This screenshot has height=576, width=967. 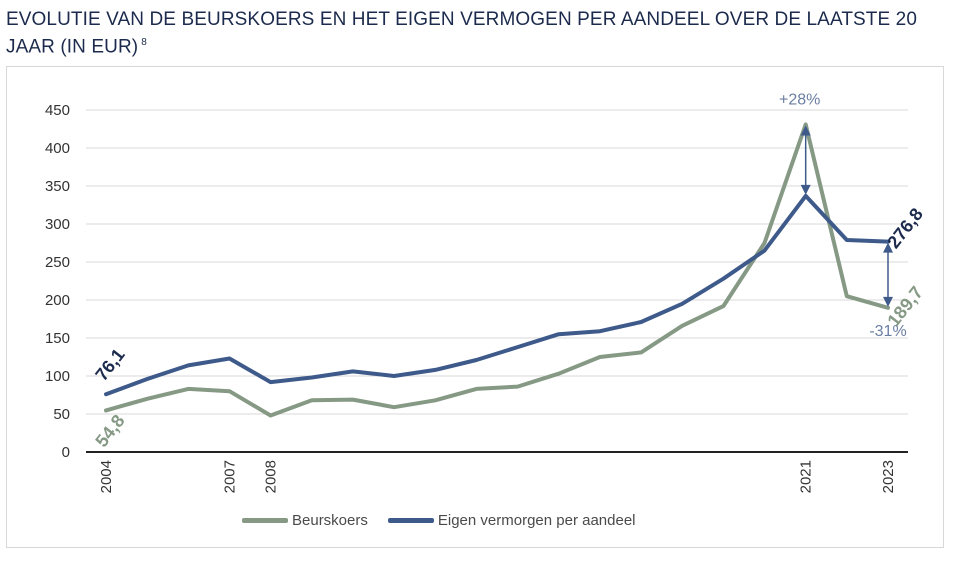 I want to click on annotation-label-2021: +28%, so click(x=799, y=99).